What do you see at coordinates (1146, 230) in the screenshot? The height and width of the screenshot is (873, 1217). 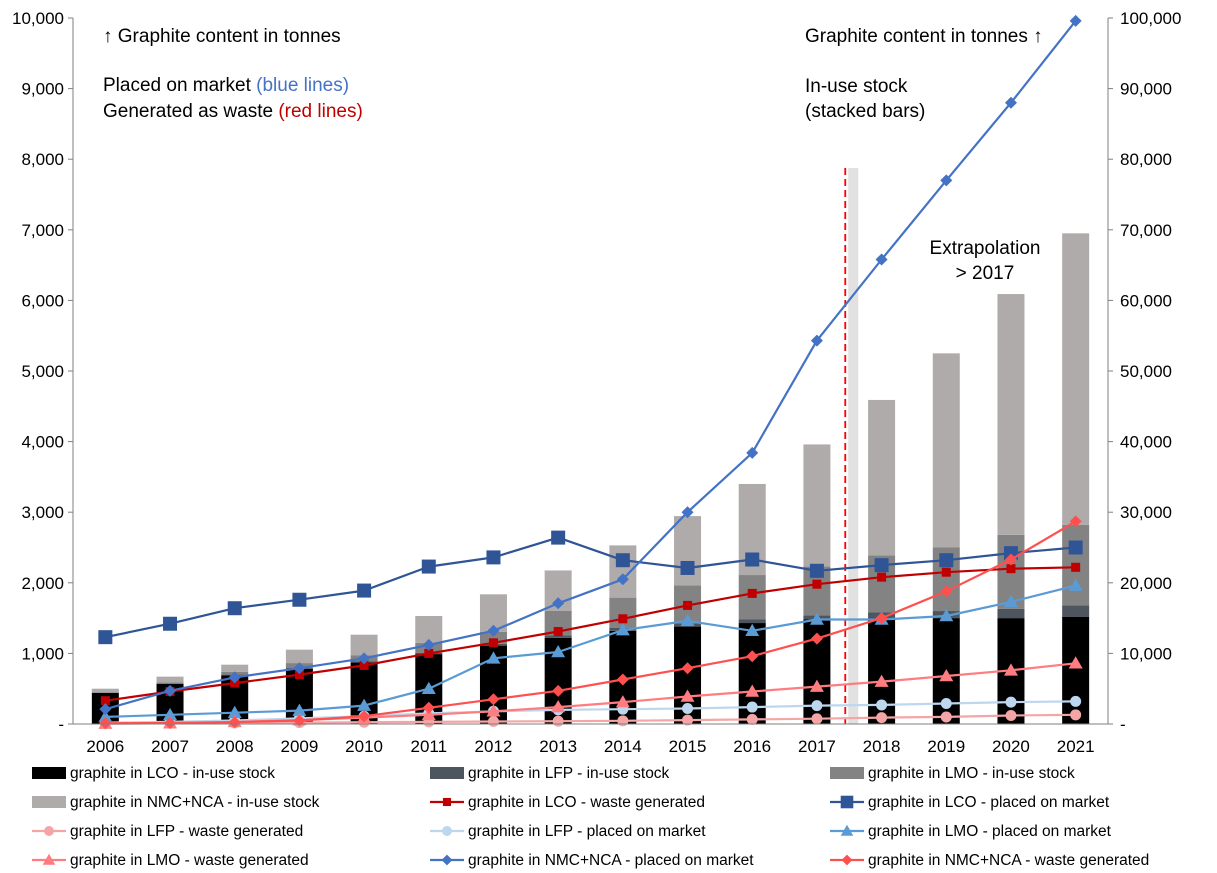 I see `right-tick-label: 70,000` at bounding box center [1146, 230].